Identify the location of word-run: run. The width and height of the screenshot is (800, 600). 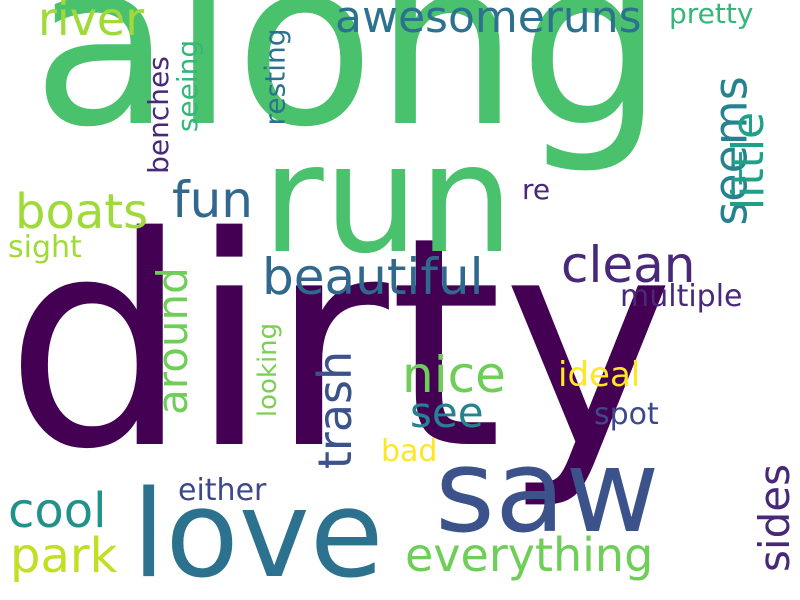
(388, 200).